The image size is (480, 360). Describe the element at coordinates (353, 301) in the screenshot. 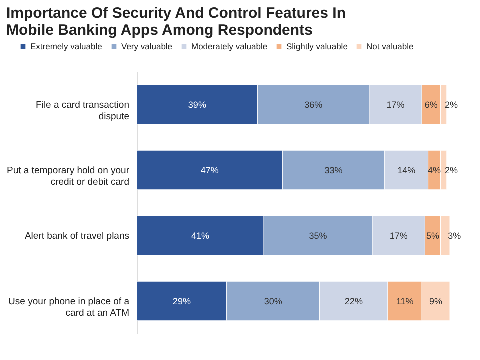

I see `data-label: 22%` at that location.